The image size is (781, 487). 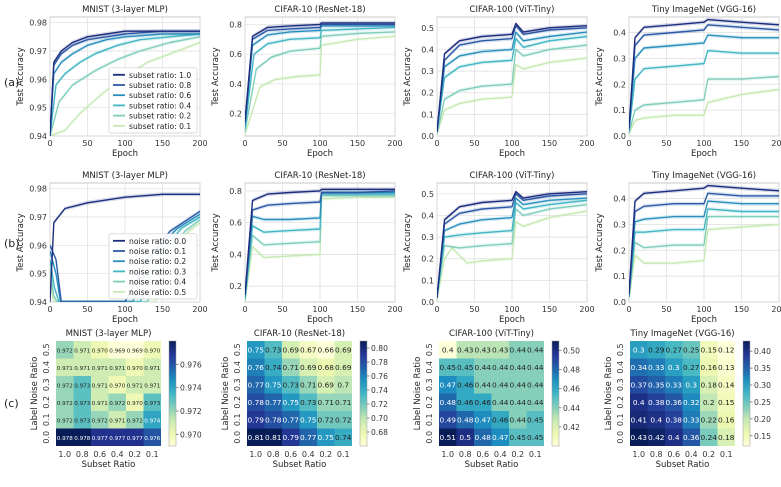 What do you see at coordinates (256, 437) in the screenshot?
I see `cell-label: 0.81` at bounding box center [256, 437].